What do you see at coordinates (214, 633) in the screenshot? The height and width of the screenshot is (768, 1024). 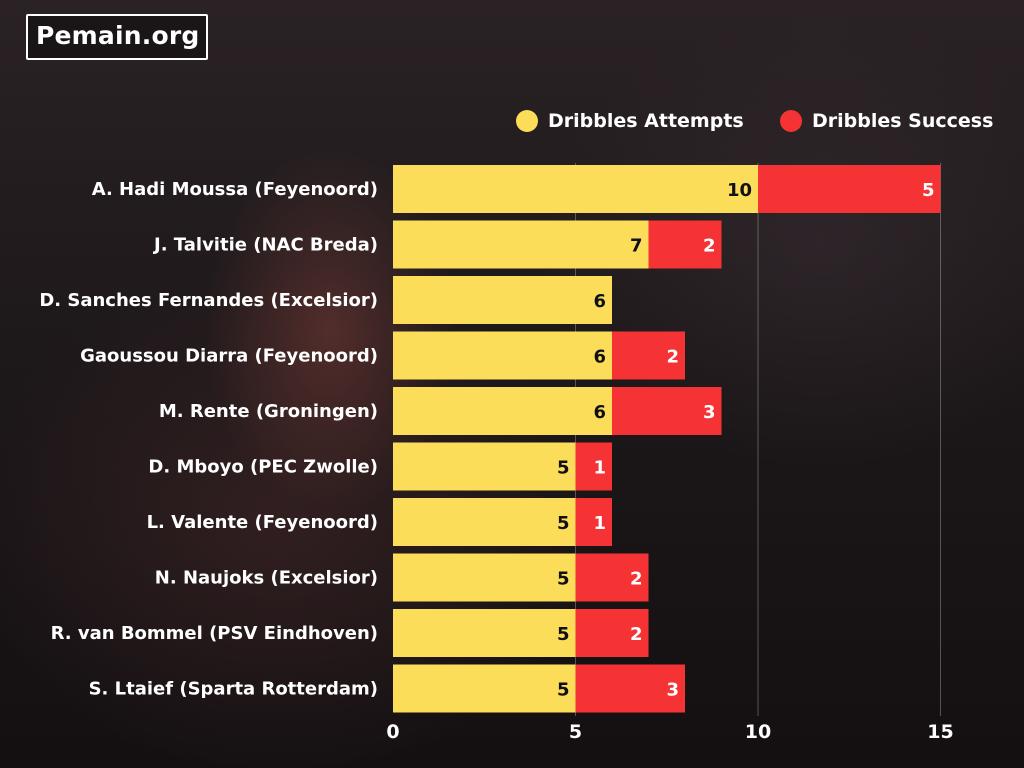 I see `category-label: R. van Bommel (PSV Eindhoven)` at bounding box center [214, 633].